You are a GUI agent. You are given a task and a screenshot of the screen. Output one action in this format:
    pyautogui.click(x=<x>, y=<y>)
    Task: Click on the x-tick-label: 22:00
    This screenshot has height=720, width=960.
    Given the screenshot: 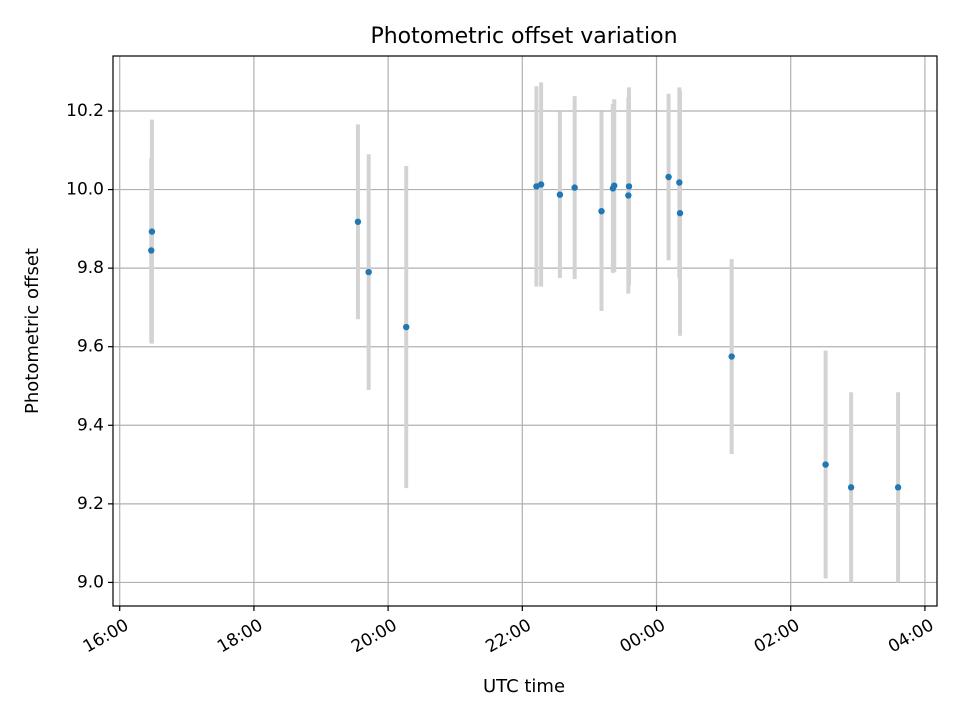 What is the action you would take?
    pyautogui.click(x=508, y=636)
    